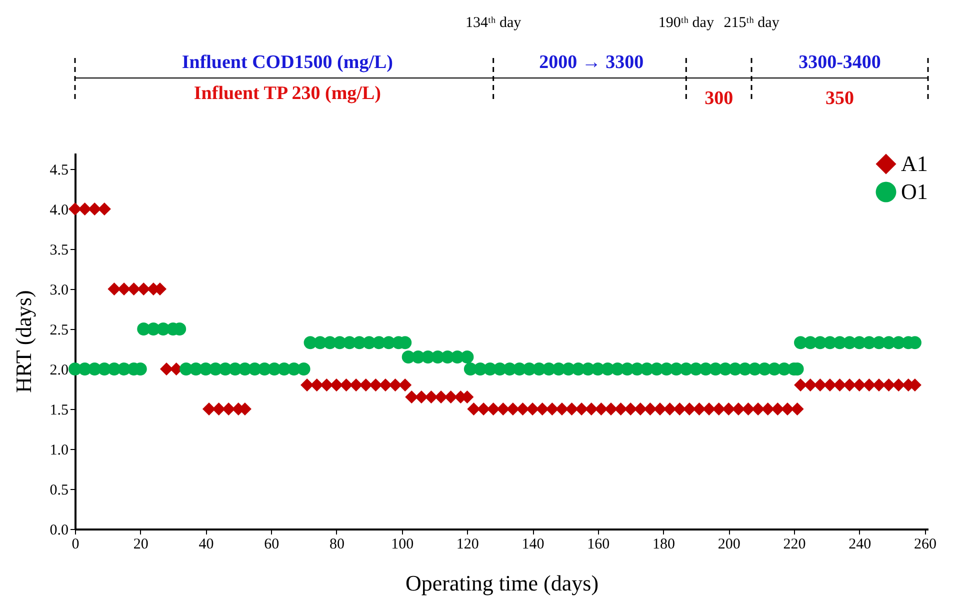 The width and height of the screenshot is (964, 610). I want to click on text: Influent TP 230 (mg/L), so click(287, 93).